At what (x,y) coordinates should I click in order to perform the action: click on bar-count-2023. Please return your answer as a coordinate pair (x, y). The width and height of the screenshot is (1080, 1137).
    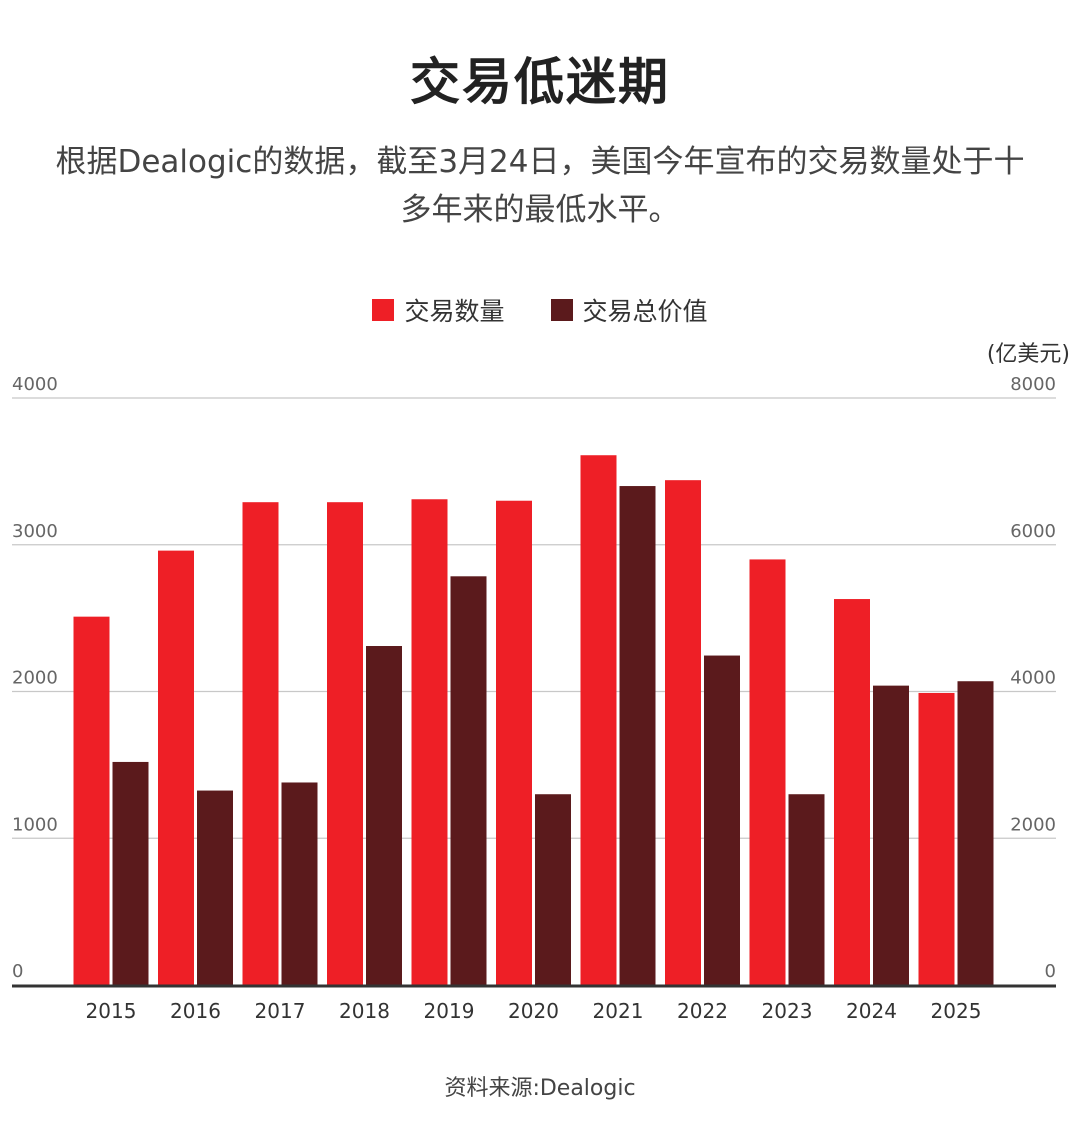
    Looking at the image, I should click on (767, 772).